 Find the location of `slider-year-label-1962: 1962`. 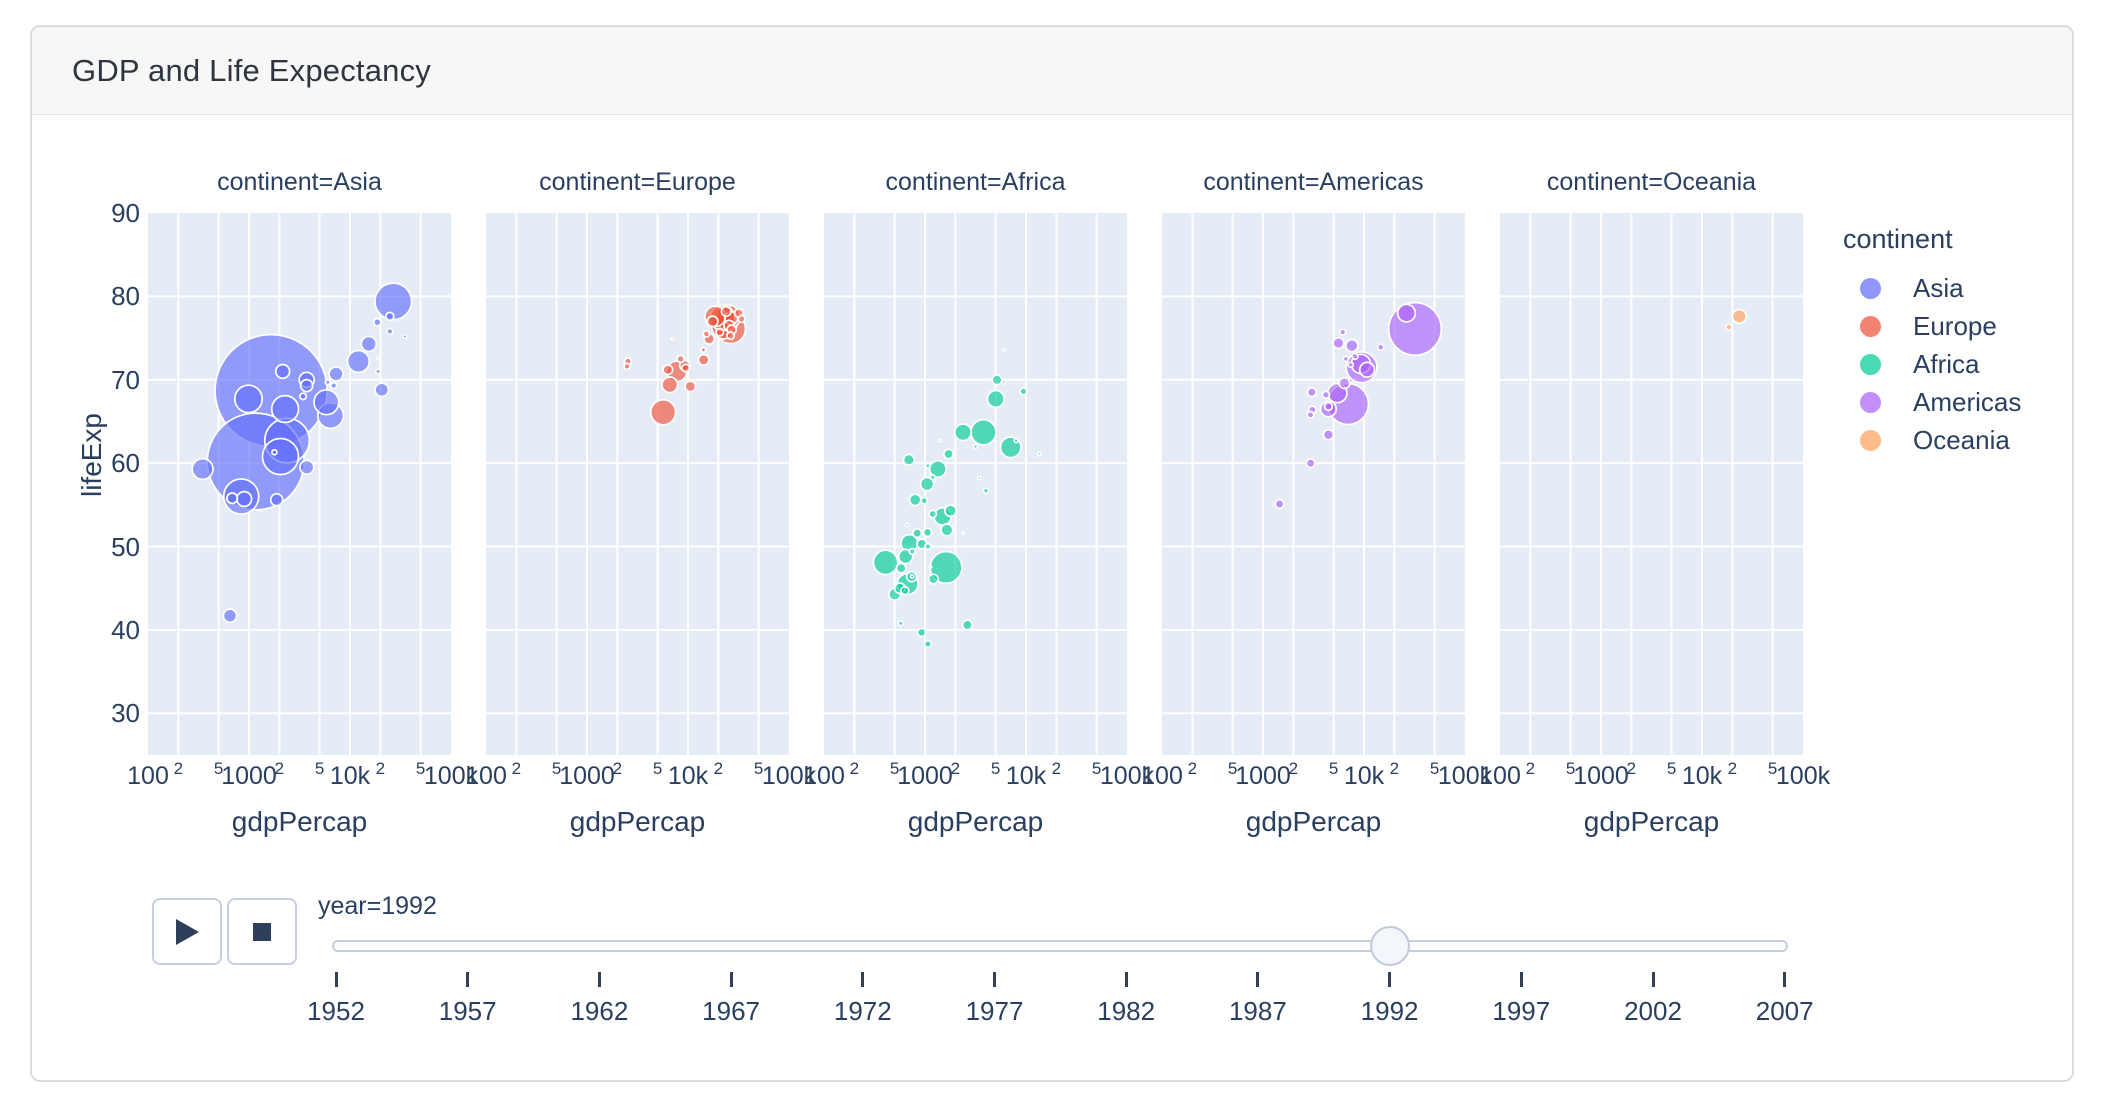

slider-year-label-1962: 1962 is located at coordinates (599, 1011).